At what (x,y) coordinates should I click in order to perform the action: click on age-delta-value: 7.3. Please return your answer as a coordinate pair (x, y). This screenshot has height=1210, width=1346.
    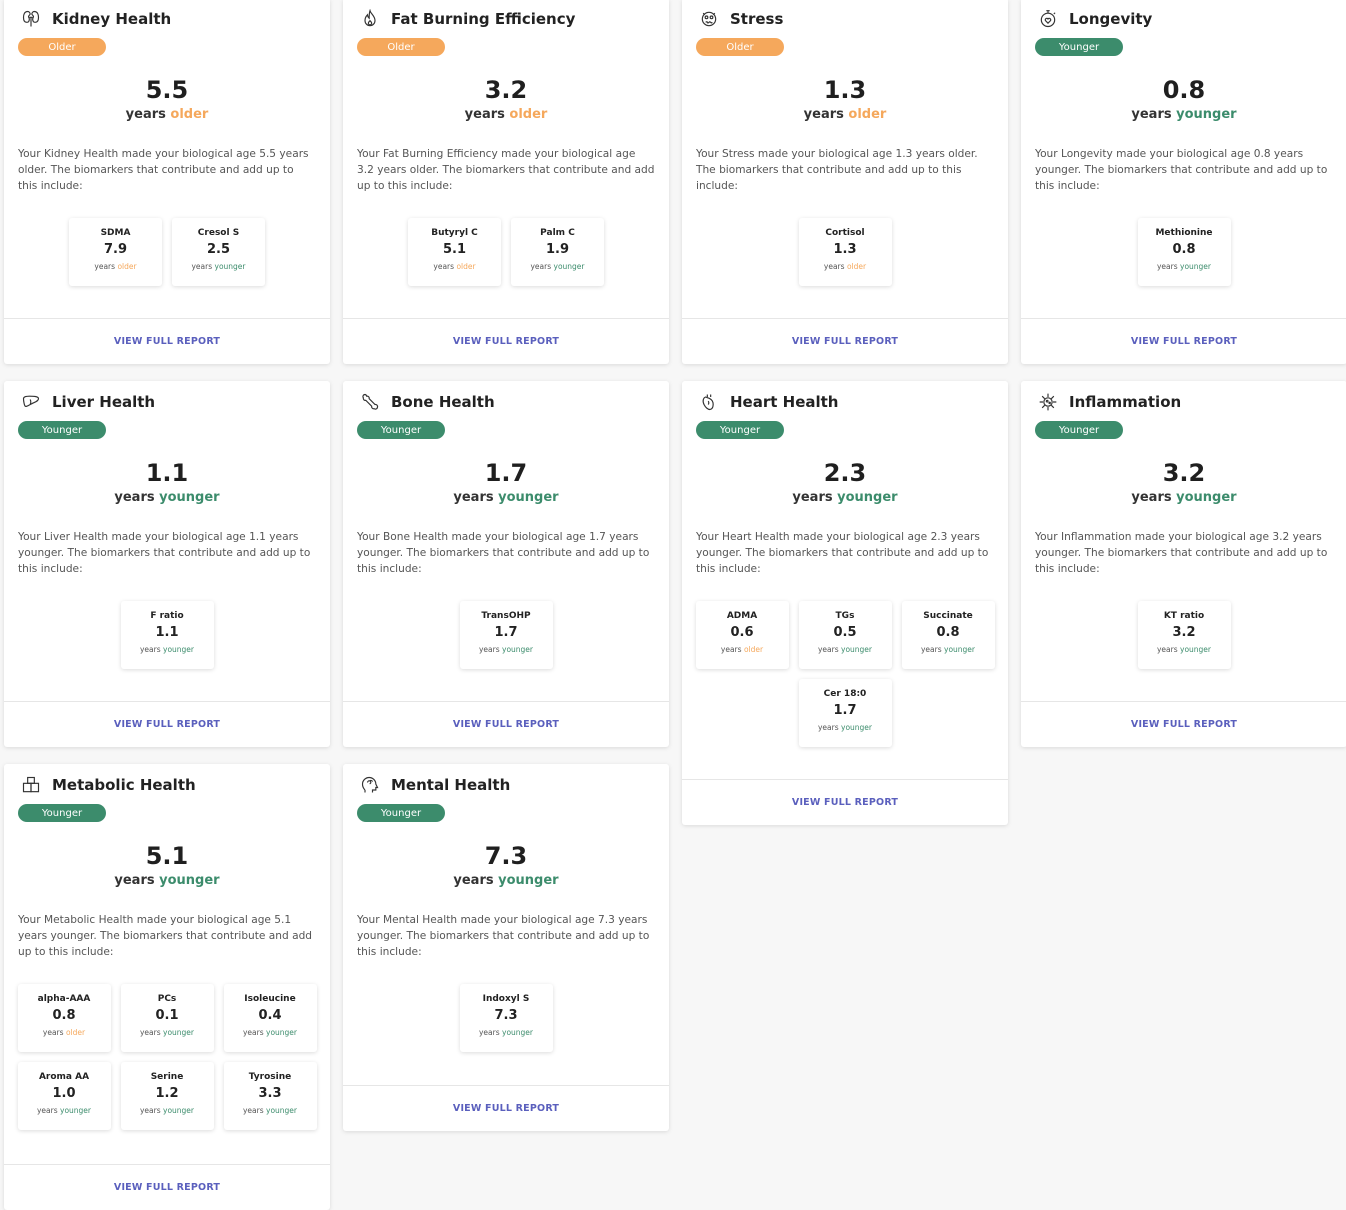
    Looking at the image, I should click on (506, 856).